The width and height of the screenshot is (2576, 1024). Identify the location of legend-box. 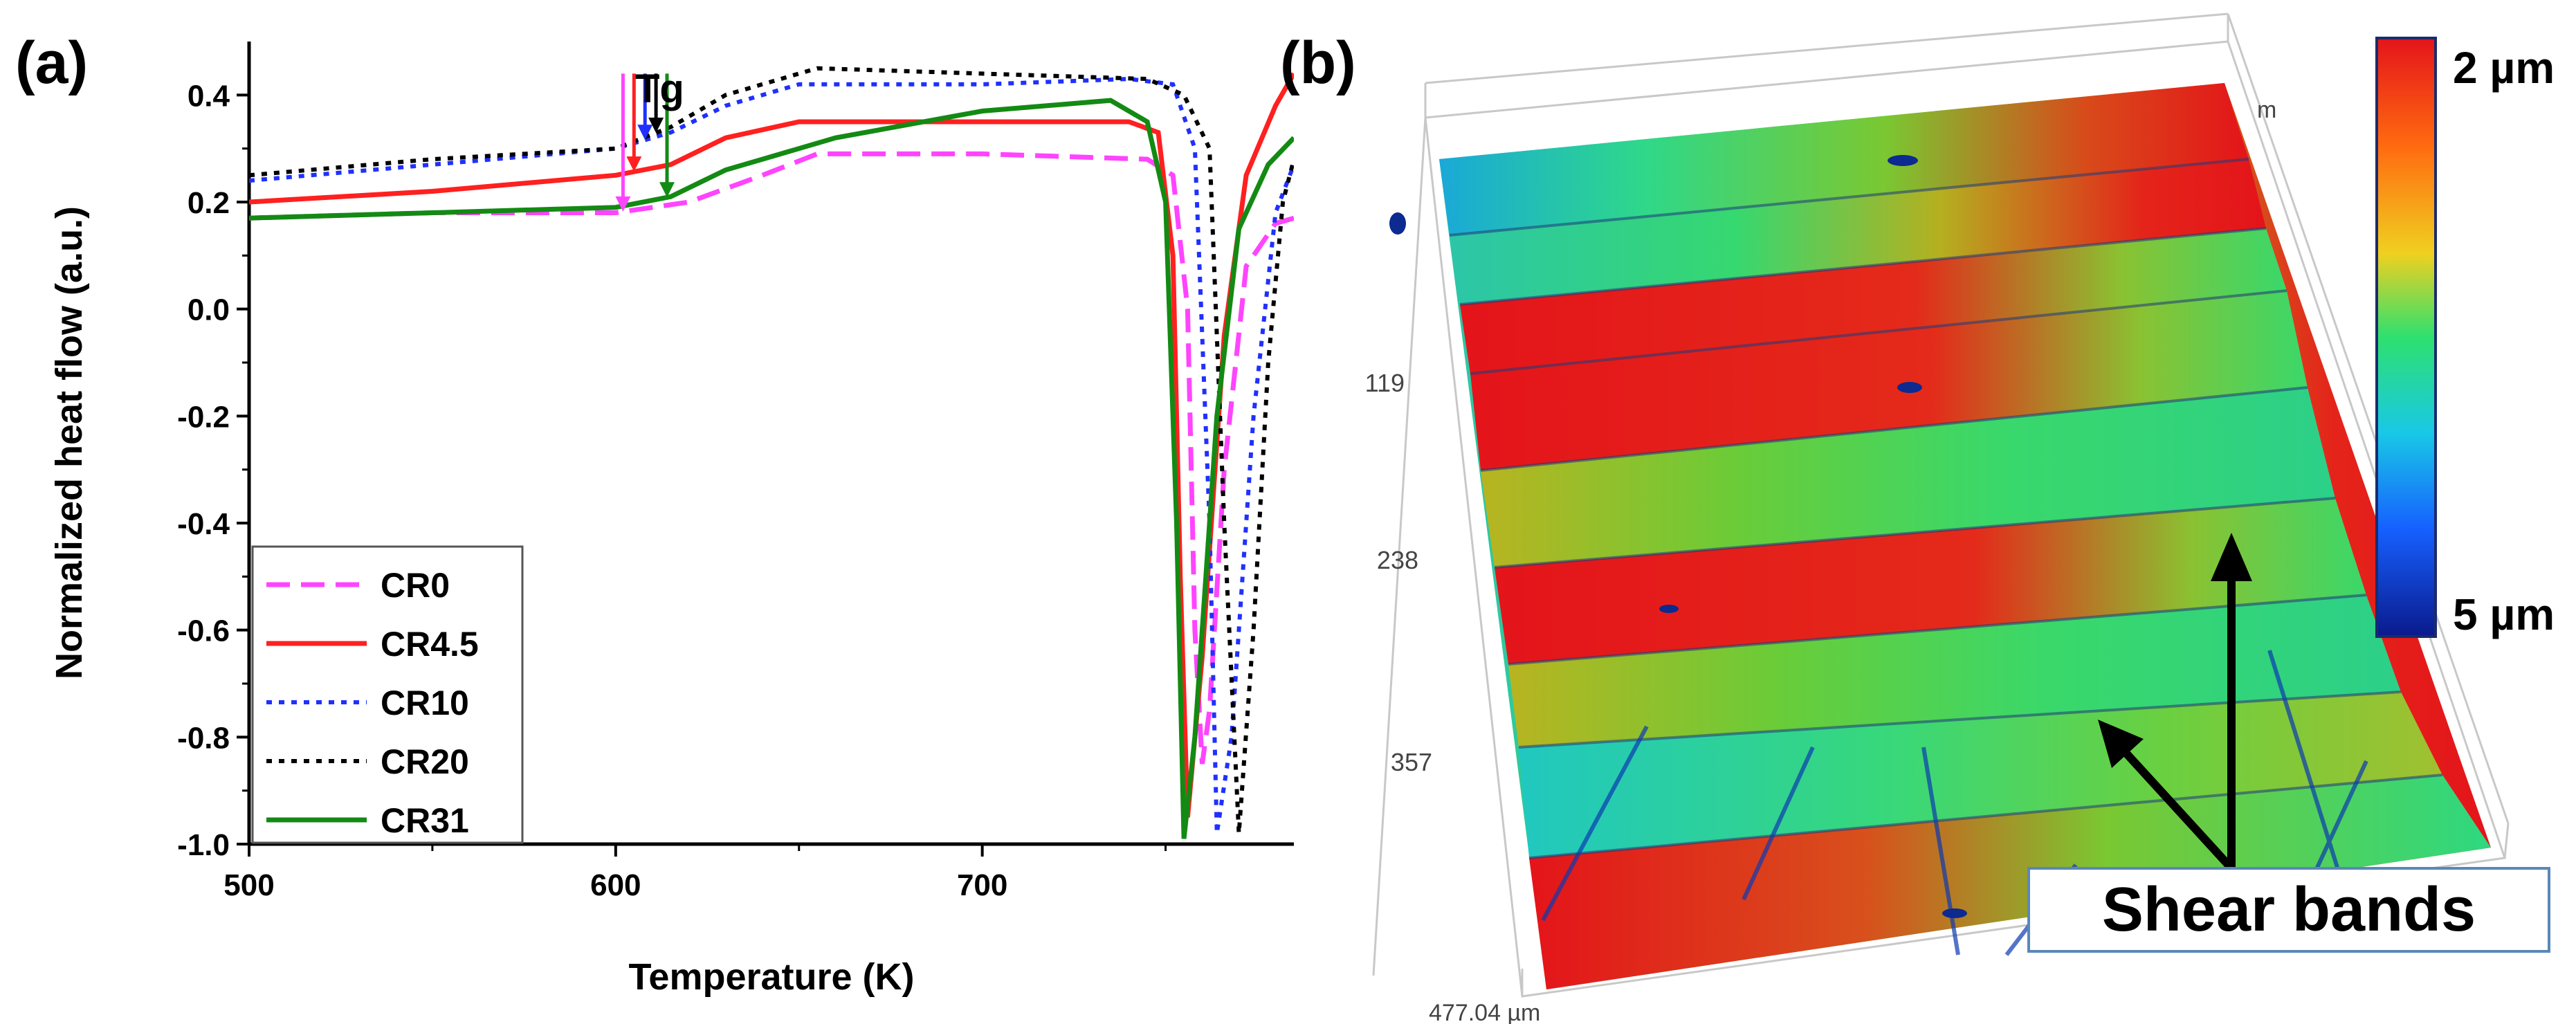
(388, 694).